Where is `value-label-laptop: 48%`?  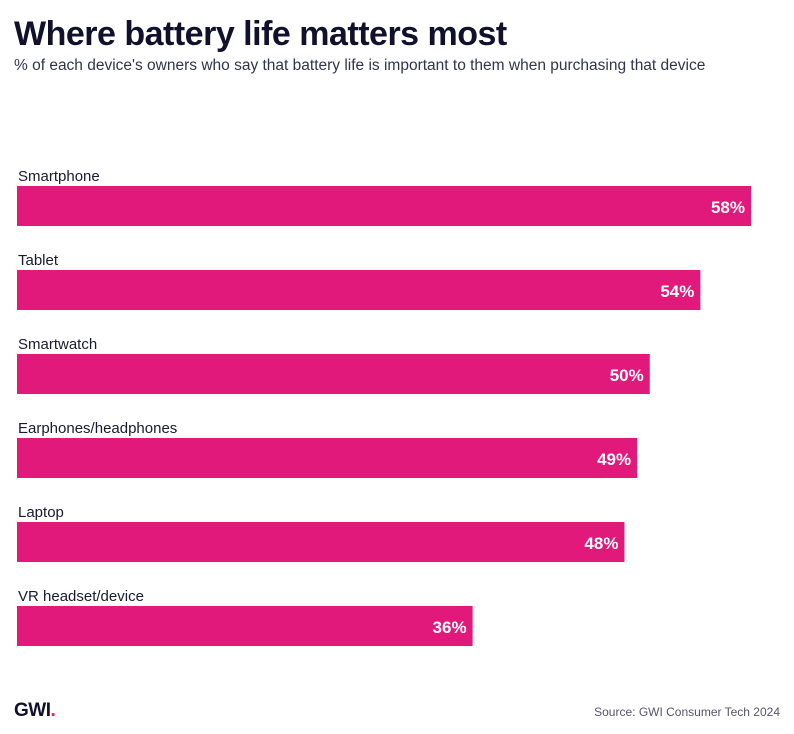 value-label-laptop: 48% is located at coordinates (601, 543).